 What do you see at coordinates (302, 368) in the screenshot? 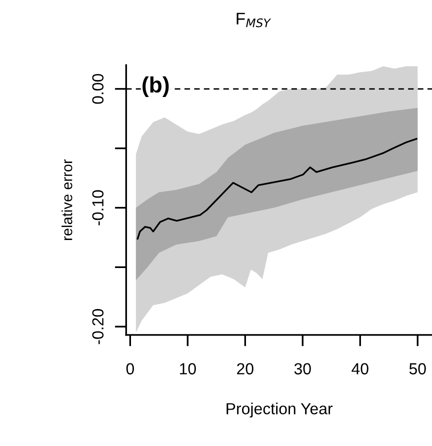
I see `x-tick-label: 30` at bounding box center [302, 368].